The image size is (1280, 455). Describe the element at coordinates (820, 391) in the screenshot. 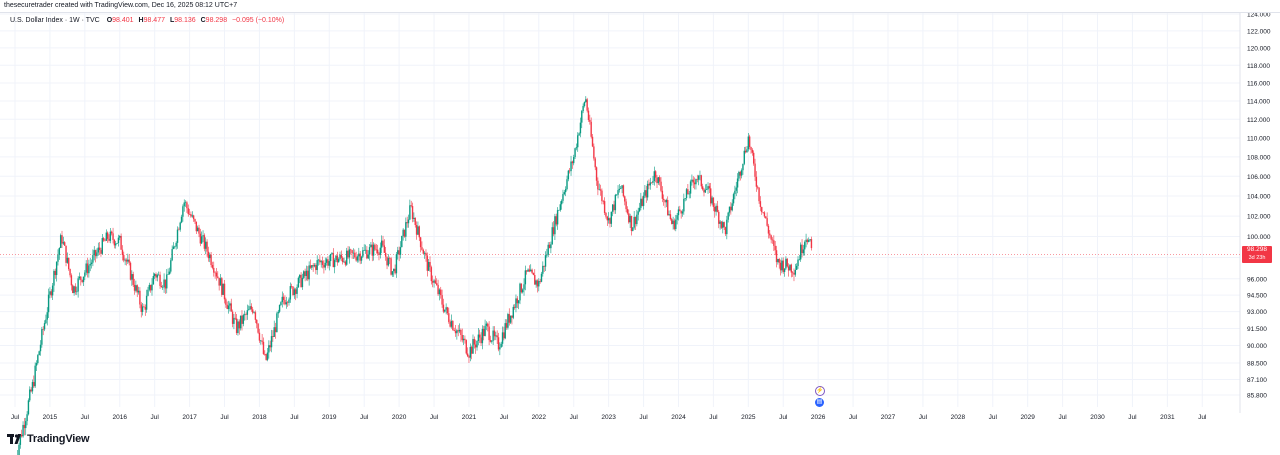

I see `lightning-icon: ⚡` at that location.